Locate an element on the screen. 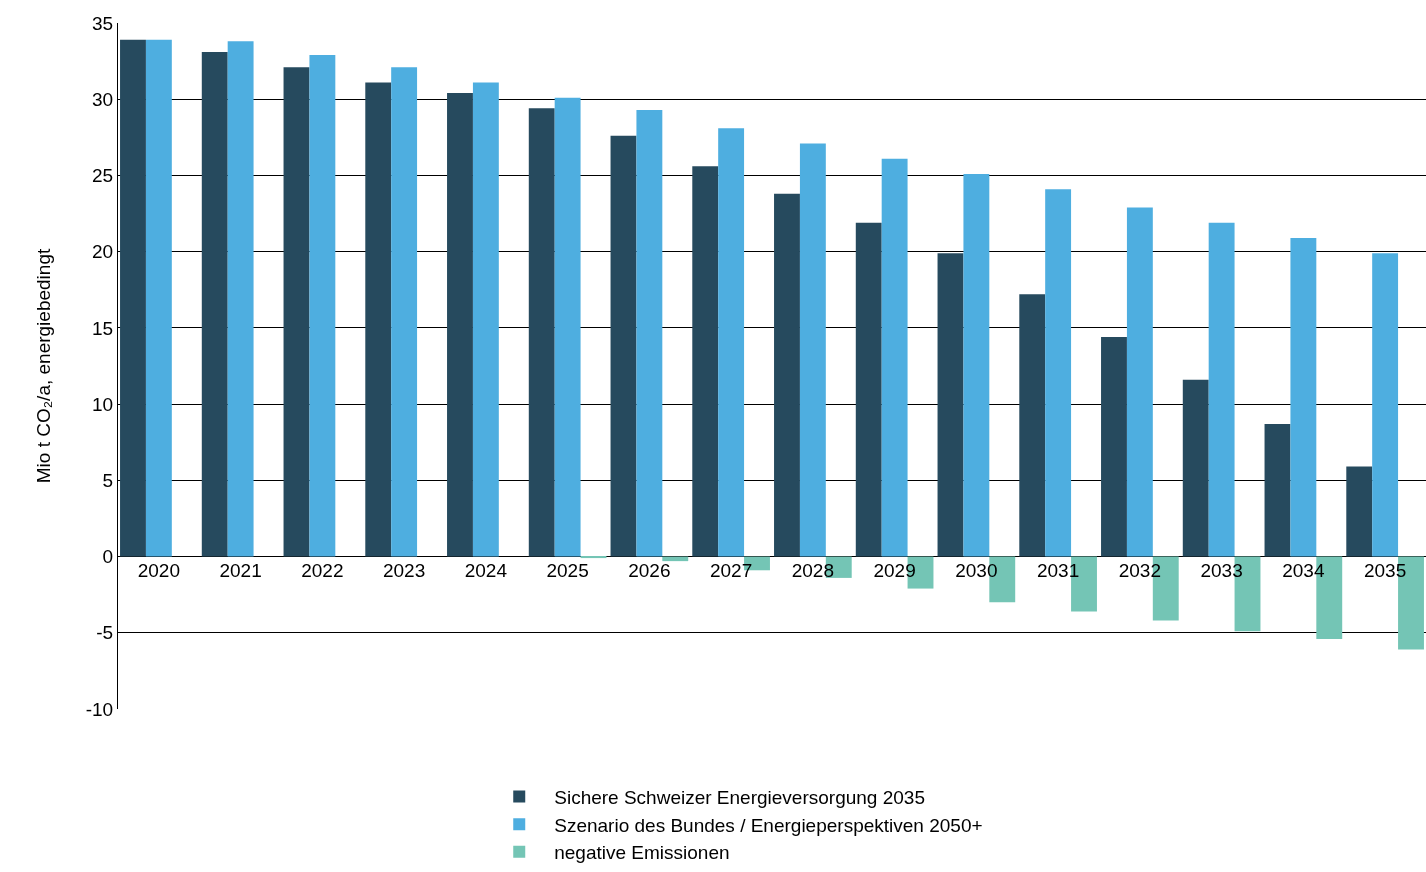 Image resolution: width=1426 pixels, height=872 pixels. x-tick-label: 2021 is located at coordinates (240, 570).